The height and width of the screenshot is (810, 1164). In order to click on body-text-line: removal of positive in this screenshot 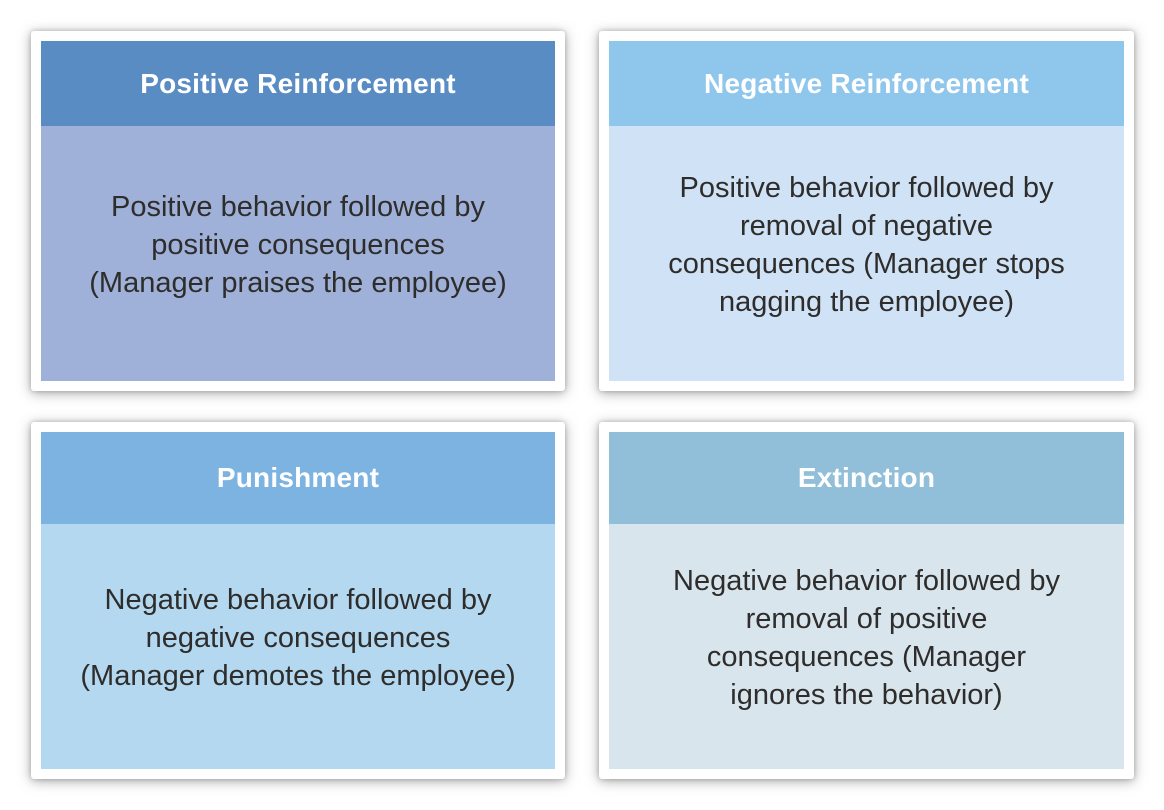, I will do `click(866, 618)`.